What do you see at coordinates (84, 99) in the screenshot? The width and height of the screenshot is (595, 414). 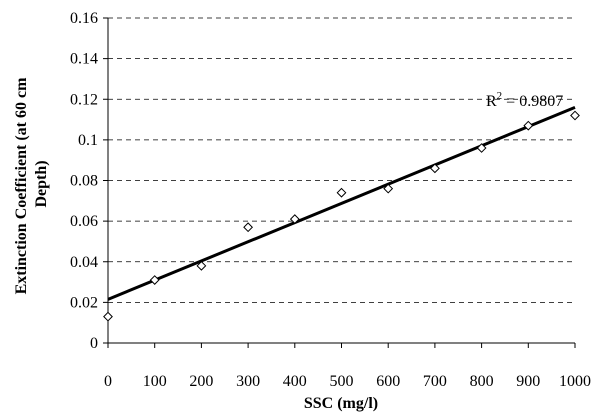 I see `y-tick-label: 0.12` at bounding box center [84, 99].